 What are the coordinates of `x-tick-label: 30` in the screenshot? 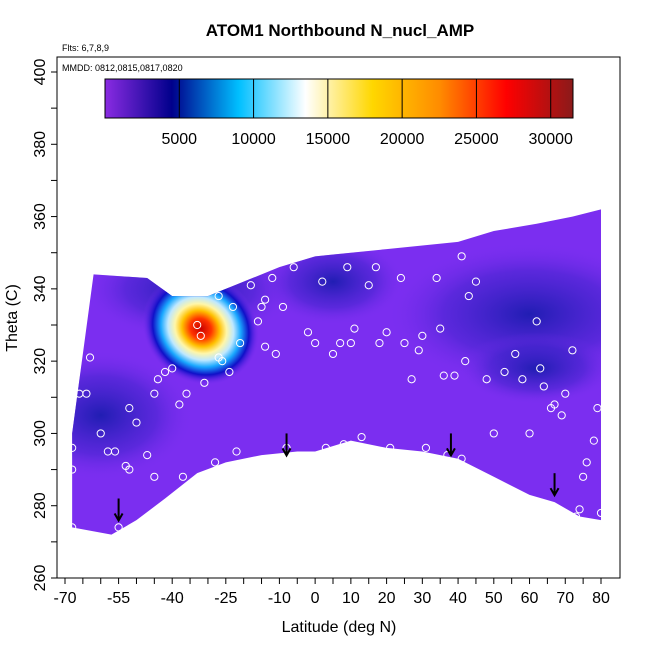 It's located at (422, 598).